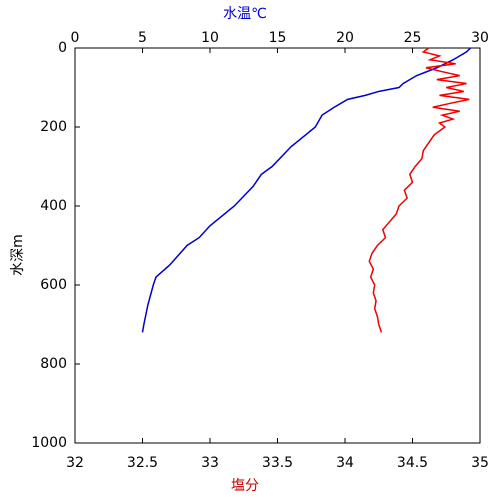 This screenshot has height=500, width=500. Describe the element at coordinates (419, 190) in the screenshot. I see `profile-line` at that location.